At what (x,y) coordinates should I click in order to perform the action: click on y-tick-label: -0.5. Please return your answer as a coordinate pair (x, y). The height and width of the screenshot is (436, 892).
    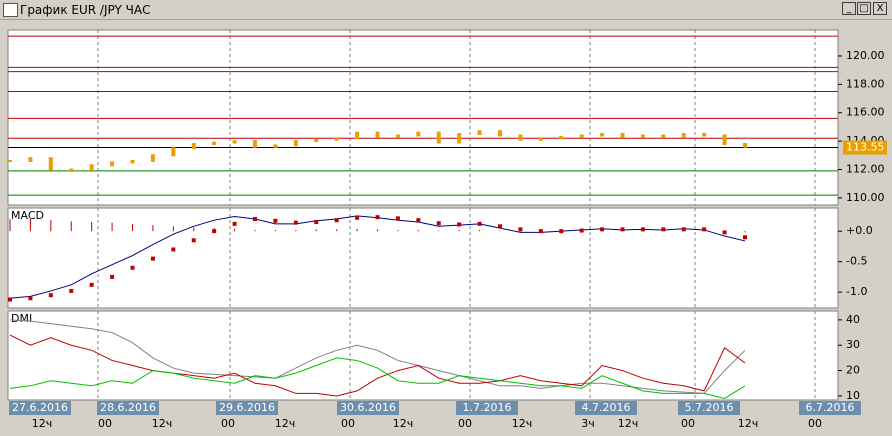
    Looking at the image, I should click on (856, 261).